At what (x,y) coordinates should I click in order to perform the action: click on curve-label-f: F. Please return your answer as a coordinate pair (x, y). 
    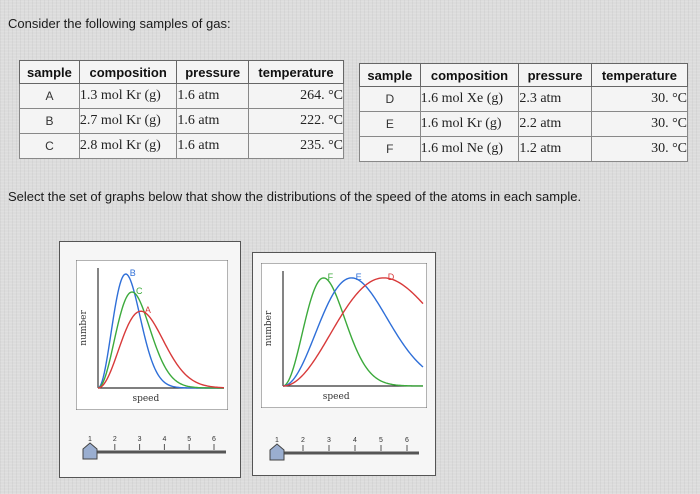
    Looking at the image, I should click on (331, 277).